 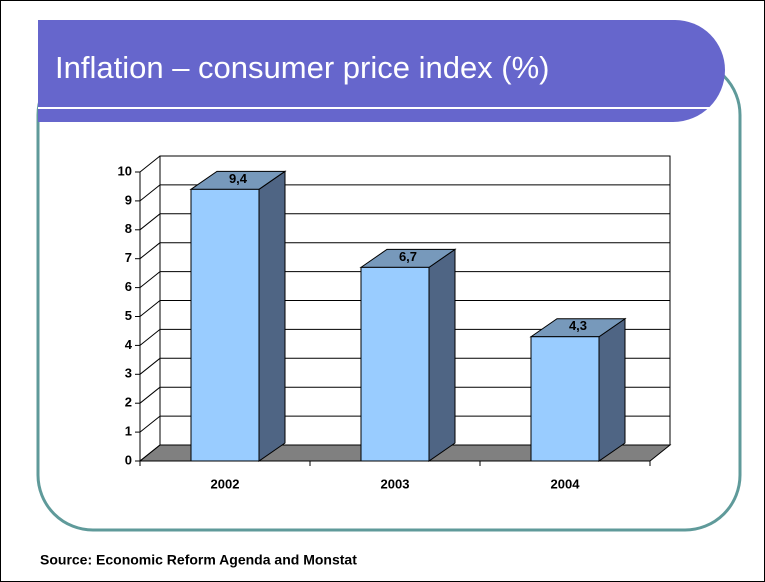 What do you see at coordinates (302, 67) in the screenshot?
I see `chart-title: Inflation – consumer price index (%)` at bounding box center [302, 67].